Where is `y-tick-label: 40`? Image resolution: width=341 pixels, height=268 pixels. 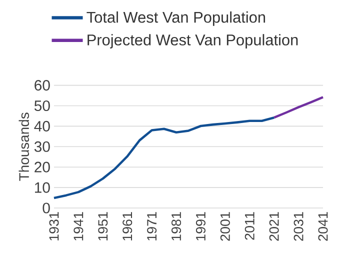 y-tick-label: 40 is located at coordinates (42, 126).